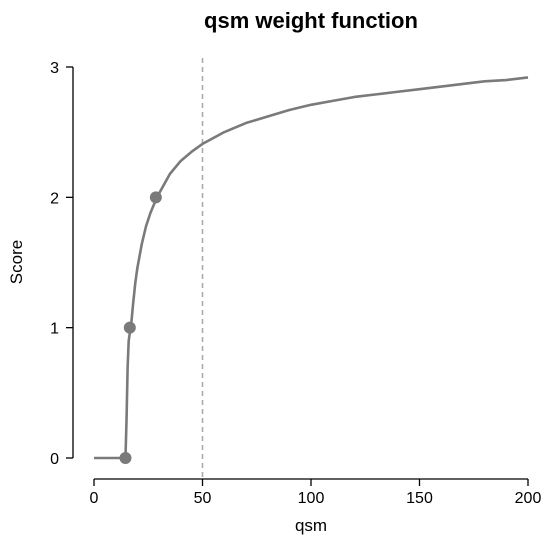 This screenshot has width=550, height=548. I want to click on x-tick-label: 150, so click(419, 498).